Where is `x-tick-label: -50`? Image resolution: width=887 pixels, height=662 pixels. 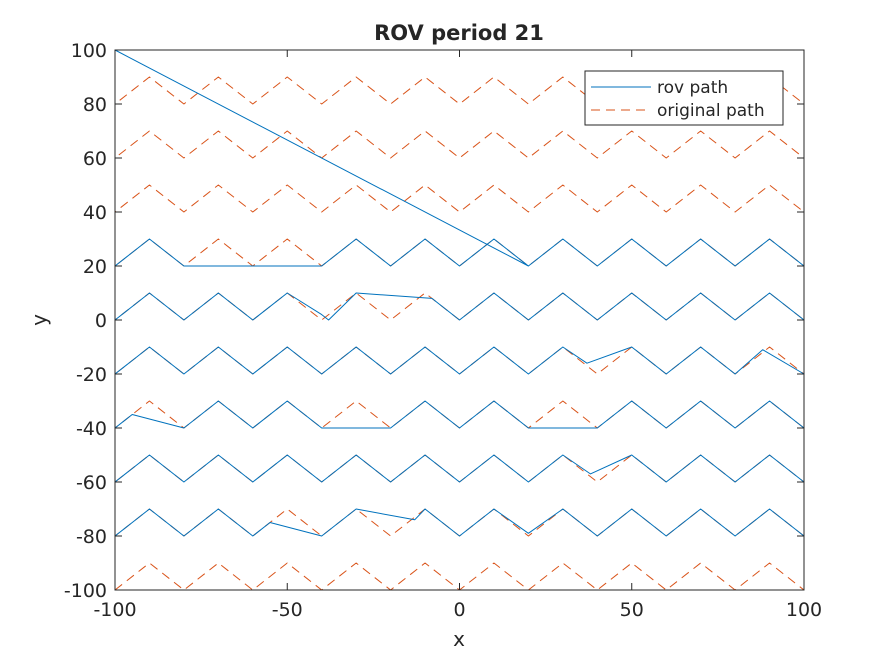 x-tick-label: -50 is located at coordinates (287, 610).